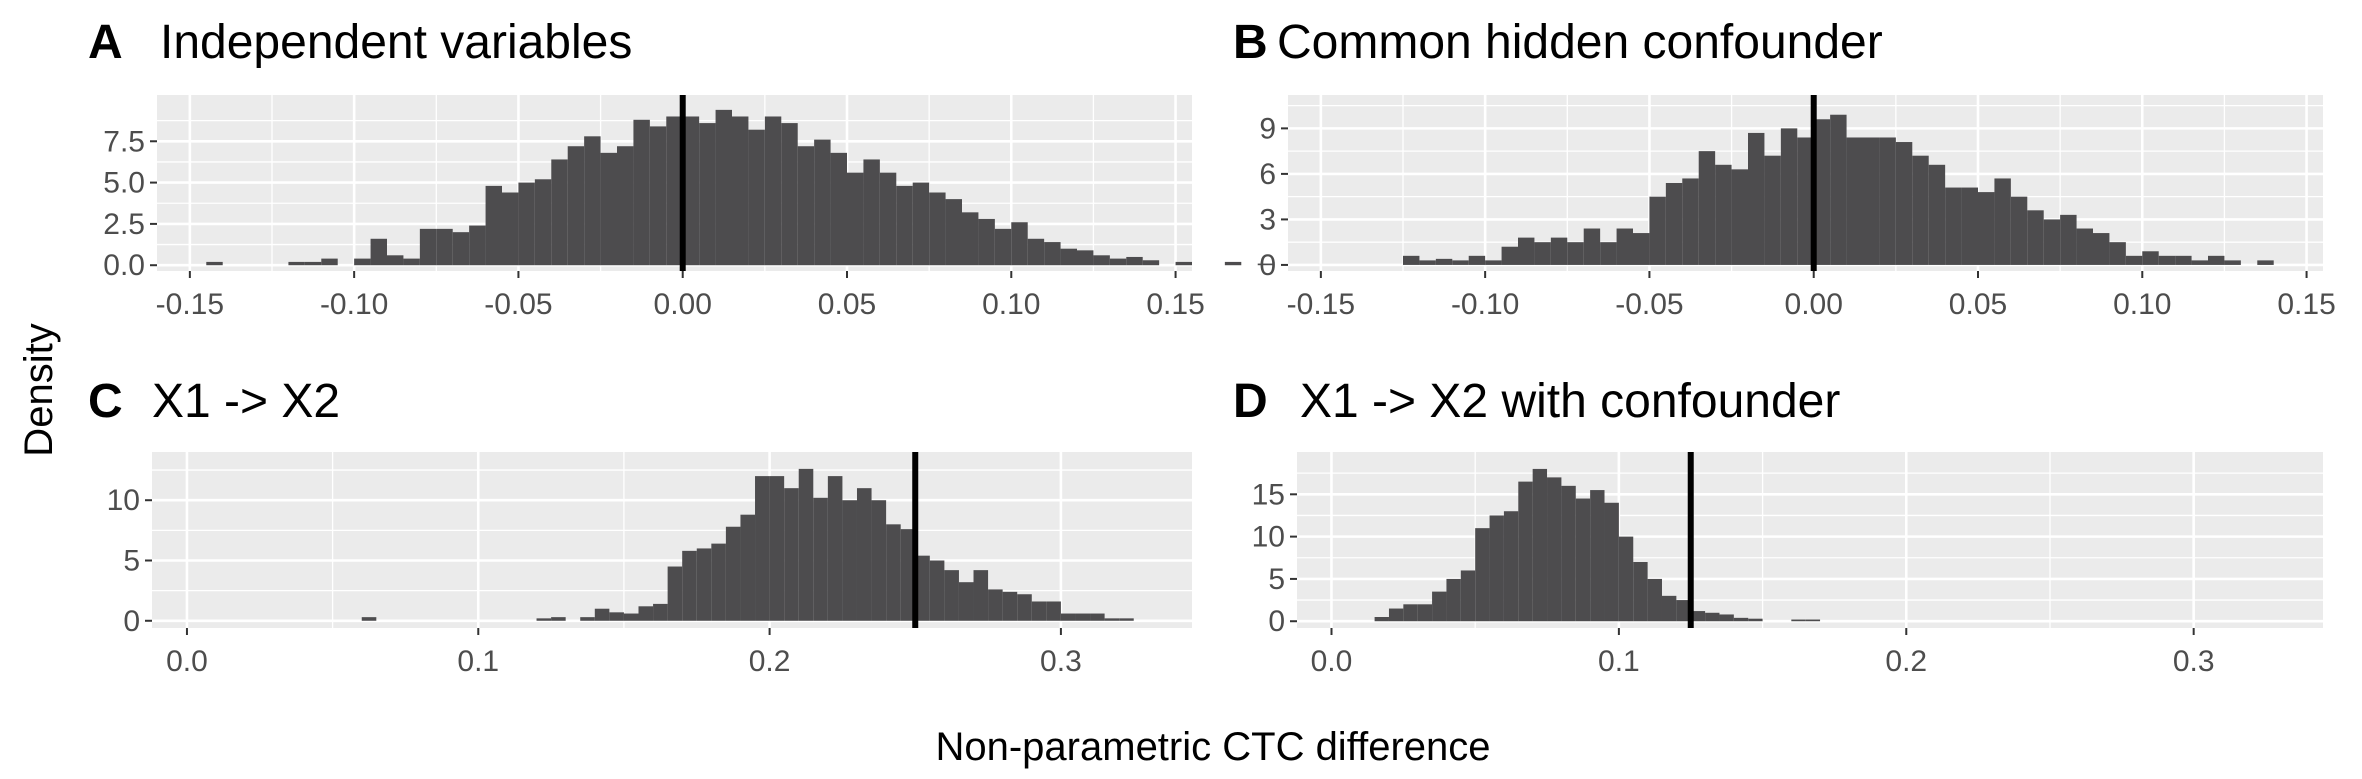 Image resolution: width=2362 pixels, height=779 pixels. What do you see at coordinates (2142, 304) in the screenshot?
I see `x-tick-label: 0.10` at bounding box center [2142, 304].